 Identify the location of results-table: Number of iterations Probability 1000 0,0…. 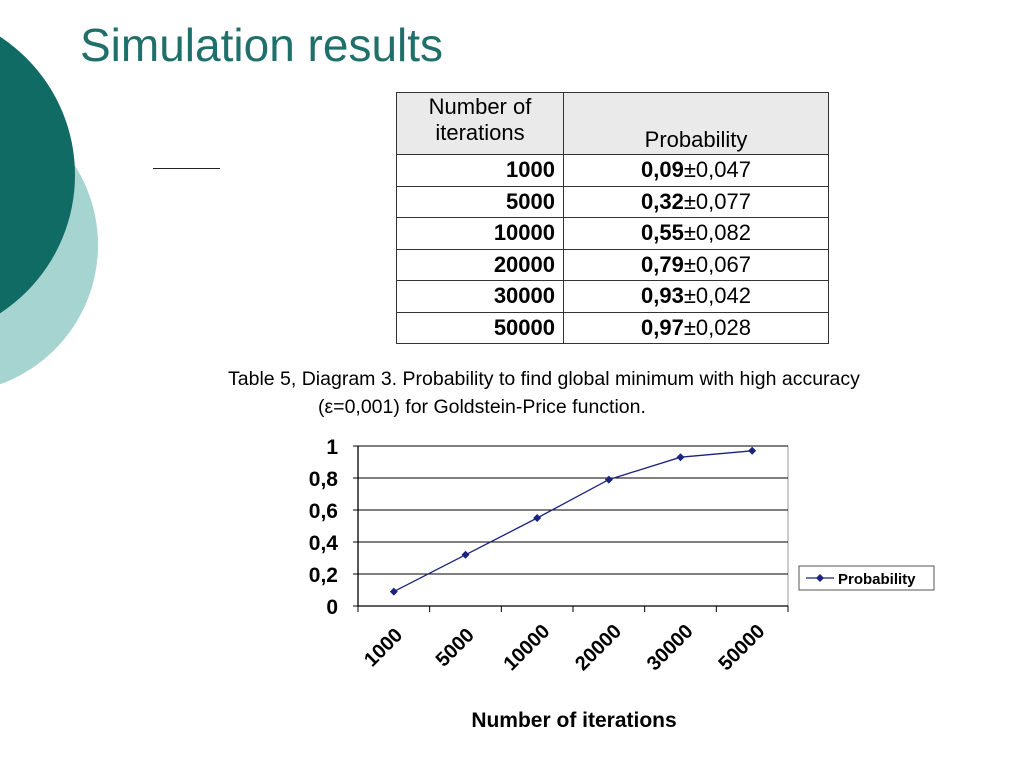
(612, 218).